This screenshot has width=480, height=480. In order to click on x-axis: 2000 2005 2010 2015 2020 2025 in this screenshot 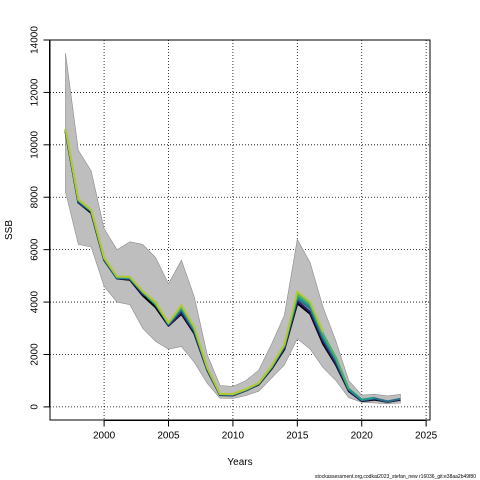, I will do `click(265, 431)`.